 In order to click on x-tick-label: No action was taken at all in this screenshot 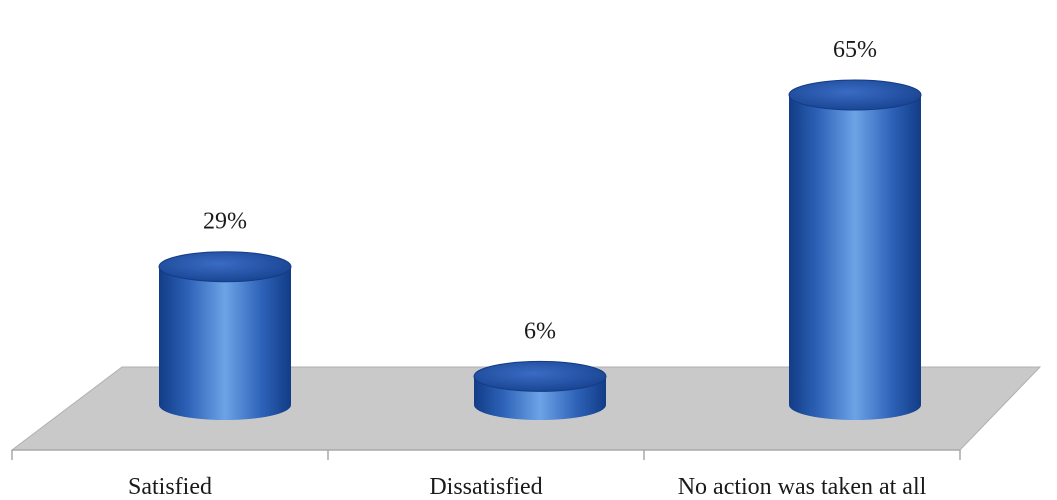, I will do `click(802, 487)`.